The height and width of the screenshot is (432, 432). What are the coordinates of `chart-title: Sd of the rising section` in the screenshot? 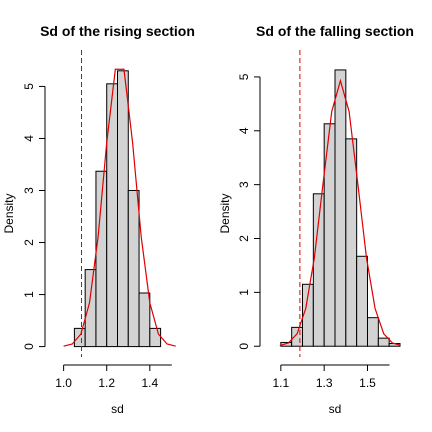 It's located at (117, 31).